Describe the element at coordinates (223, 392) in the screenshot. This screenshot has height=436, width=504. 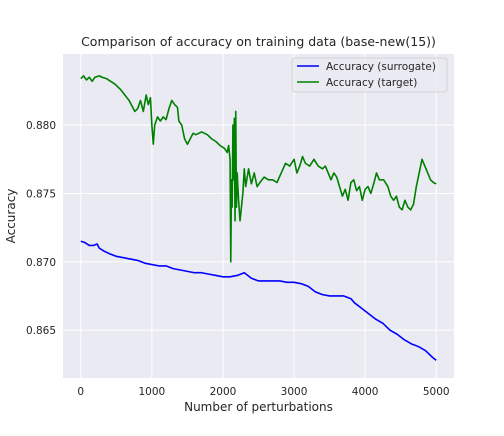
I see `x-tick-label: 2000` at that location.